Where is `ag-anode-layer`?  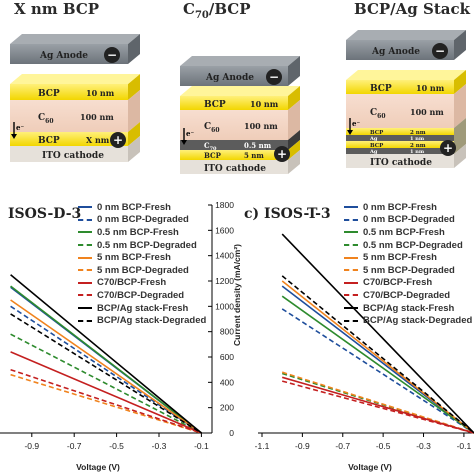
ag-anode-layer is located at coordinates (400, 50).